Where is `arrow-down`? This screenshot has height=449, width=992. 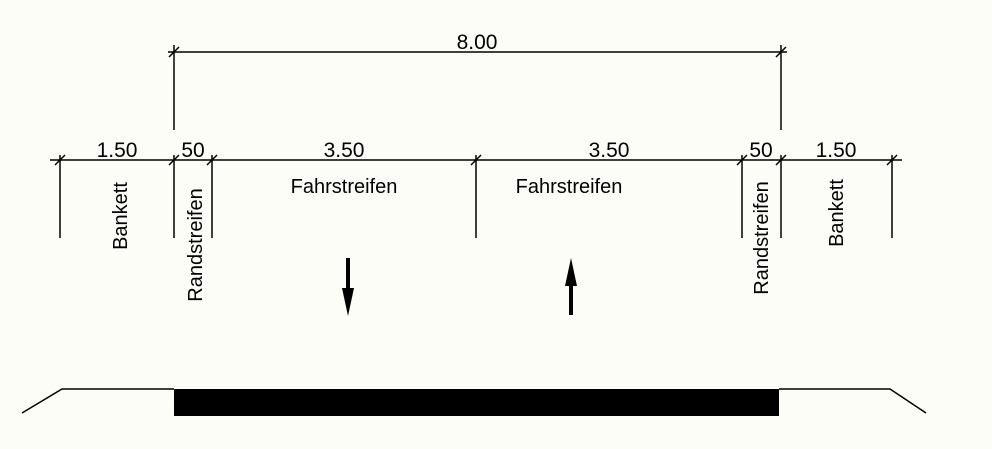 arrow-down is located at coordinates (348, 287).